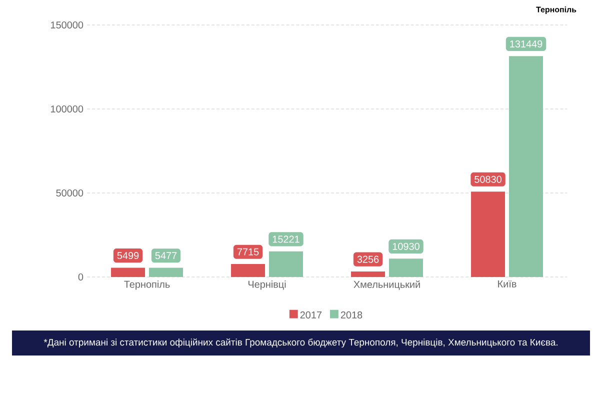 The width and height of the screenshot is (600, 400). Describe the element at coordinates (406, 246) in the screenshot. I see `data-label: 10930` at that location.